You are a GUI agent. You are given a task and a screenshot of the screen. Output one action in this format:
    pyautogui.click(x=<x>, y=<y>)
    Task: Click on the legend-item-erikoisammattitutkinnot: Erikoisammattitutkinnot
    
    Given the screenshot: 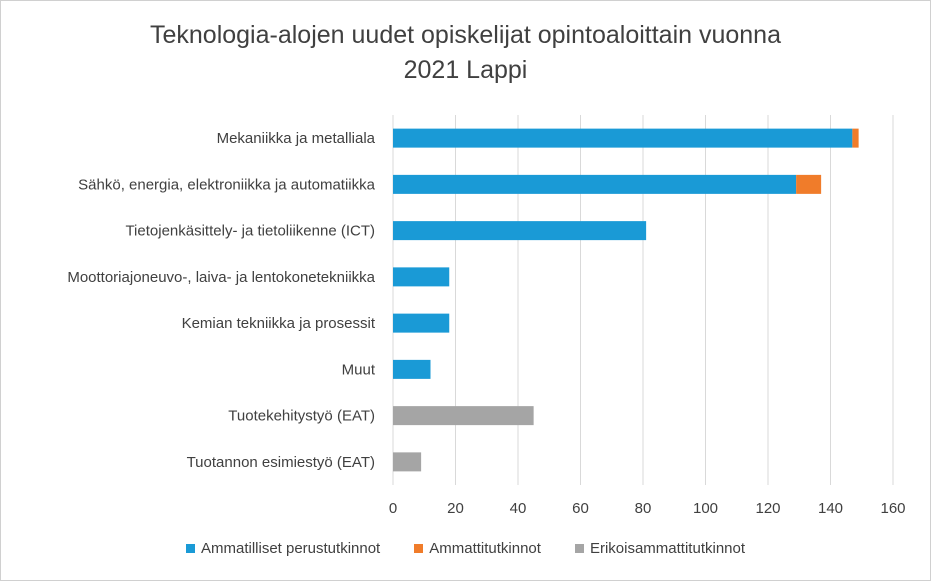 What is the action you would take?
    pyautogui.click(x=660, y=548)
    